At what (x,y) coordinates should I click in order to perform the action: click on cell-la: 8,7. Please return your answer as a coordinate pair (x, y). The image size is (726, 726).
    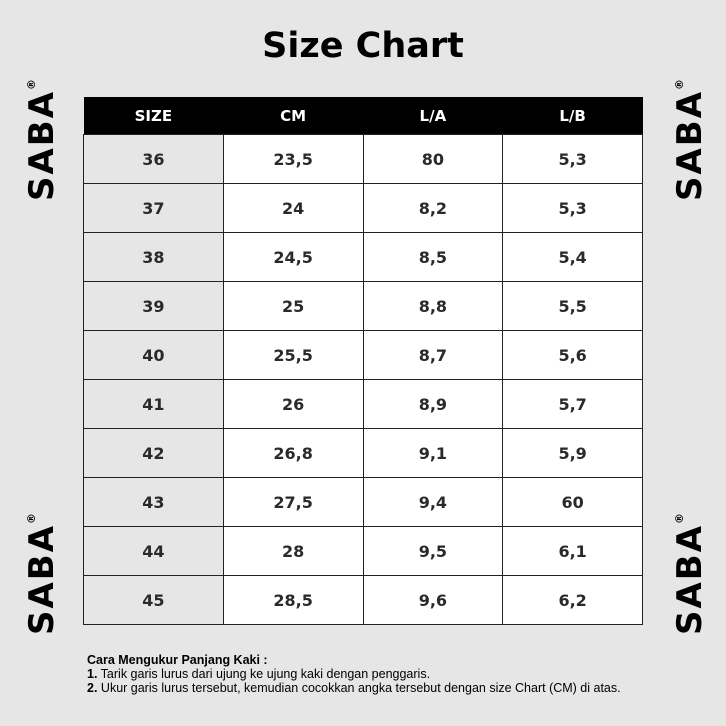
    Looking at the image, I should click on (433, 355).